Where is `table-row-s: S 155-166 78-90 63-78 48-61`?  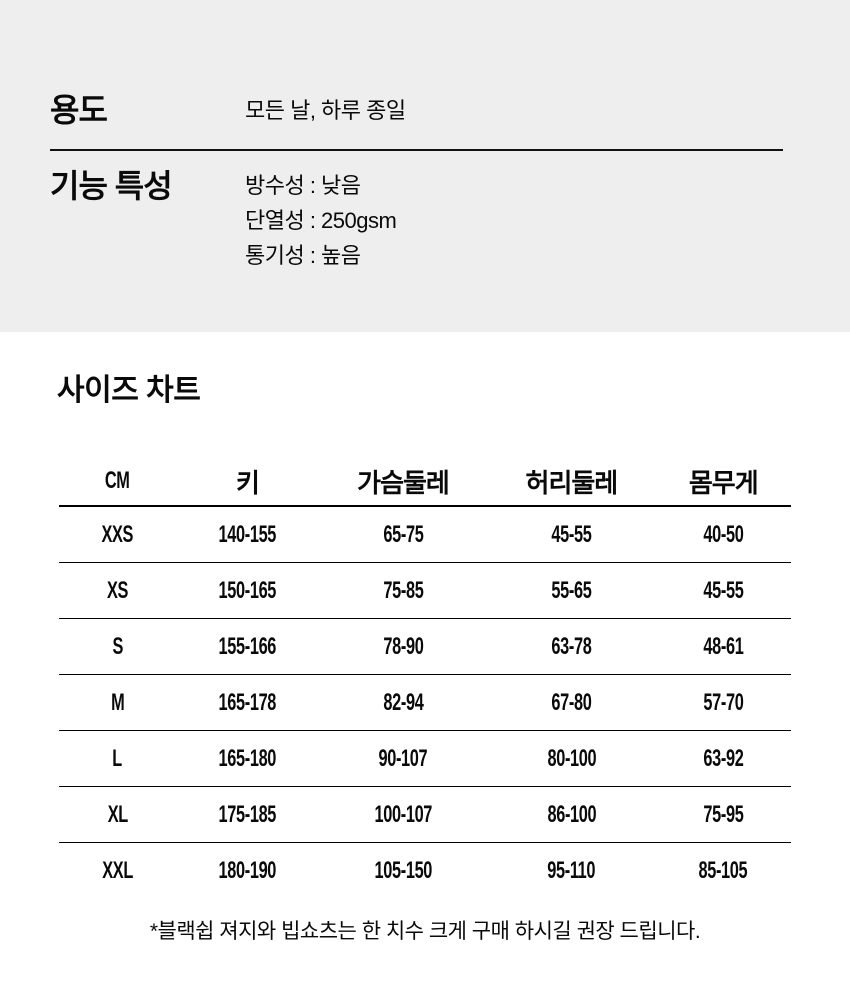 table-row-s: S 155-166 78-90 63-78 48-61 is located at coordinates (425, 647).